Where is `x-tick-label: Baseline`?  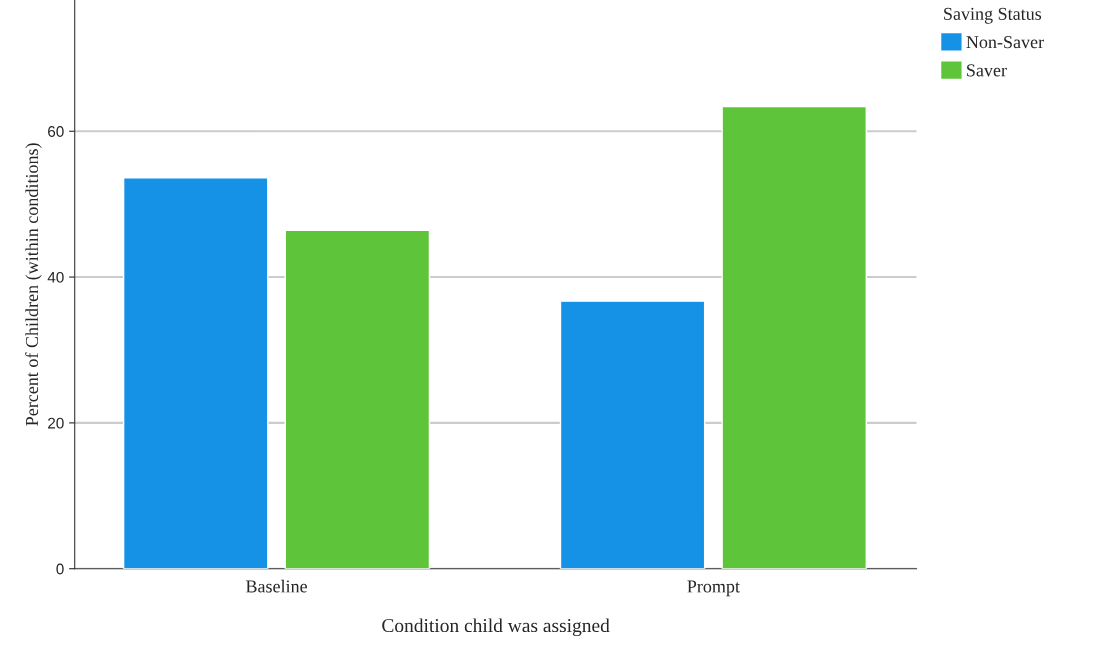
x-tick-label: Baseline is located at coordinates (276, 586).